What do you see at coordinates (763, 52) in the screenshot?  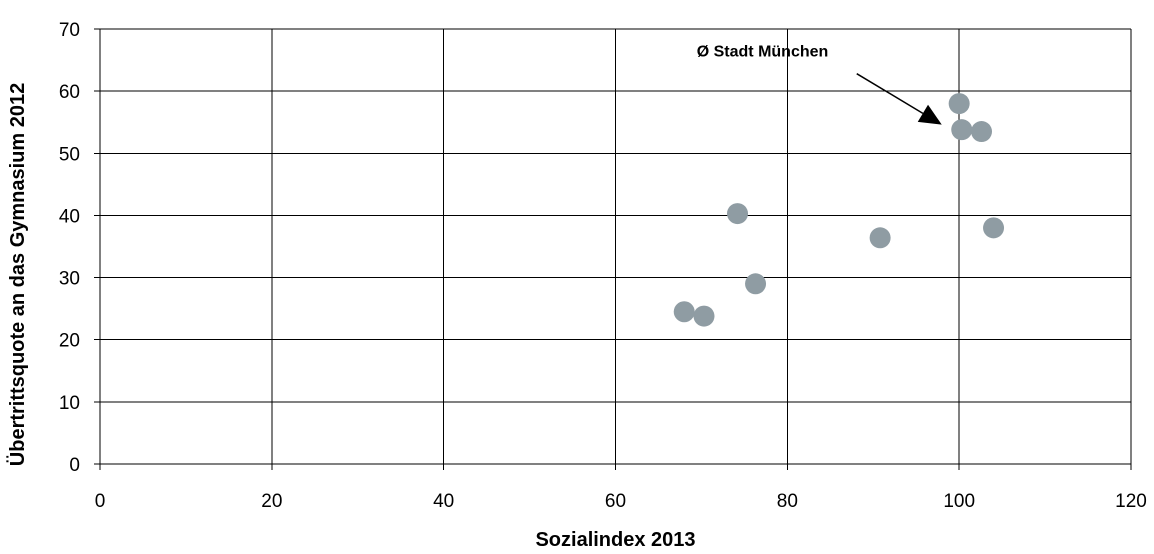 I see `annotation-label: Ø Stadt München` at bounding box center [763, 52].